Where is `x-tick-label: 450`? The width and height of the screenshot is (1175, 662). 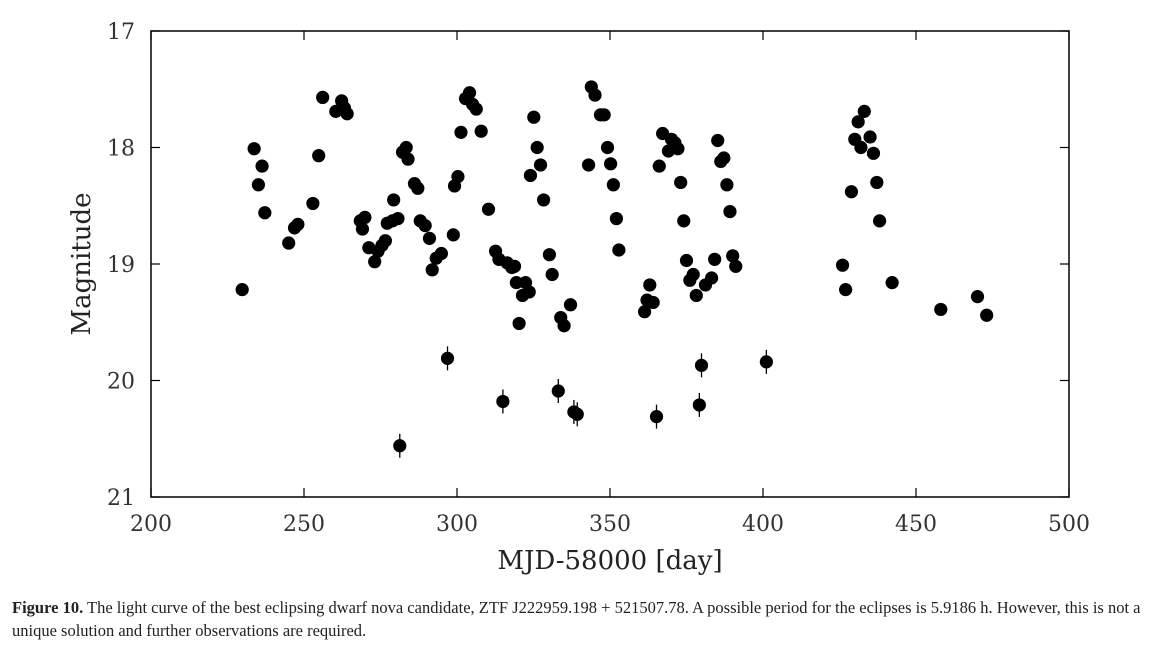 x-tick-label: 450 is located at coordinates (916, 524).